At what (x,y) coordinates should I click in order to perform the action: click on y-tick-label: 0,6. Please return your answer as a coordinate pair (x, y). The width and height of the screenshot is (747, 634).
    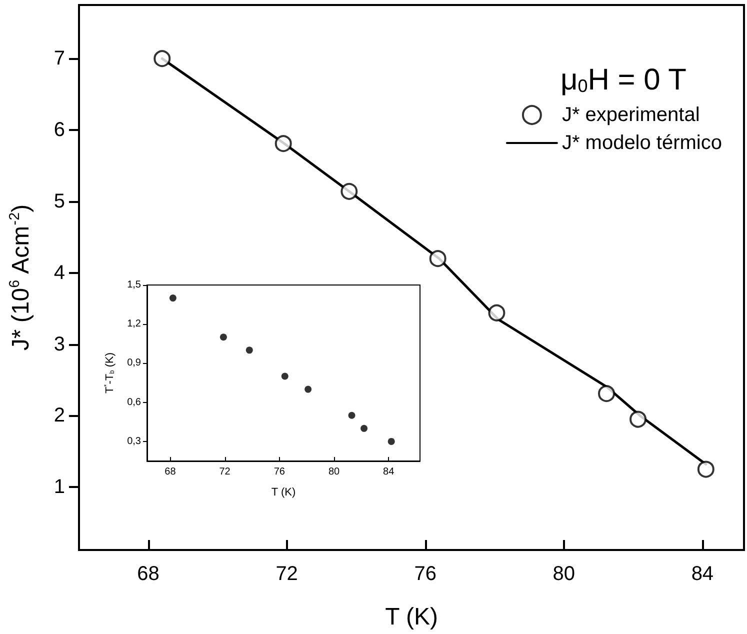
    Looking at the image, I should click on (134, 402).